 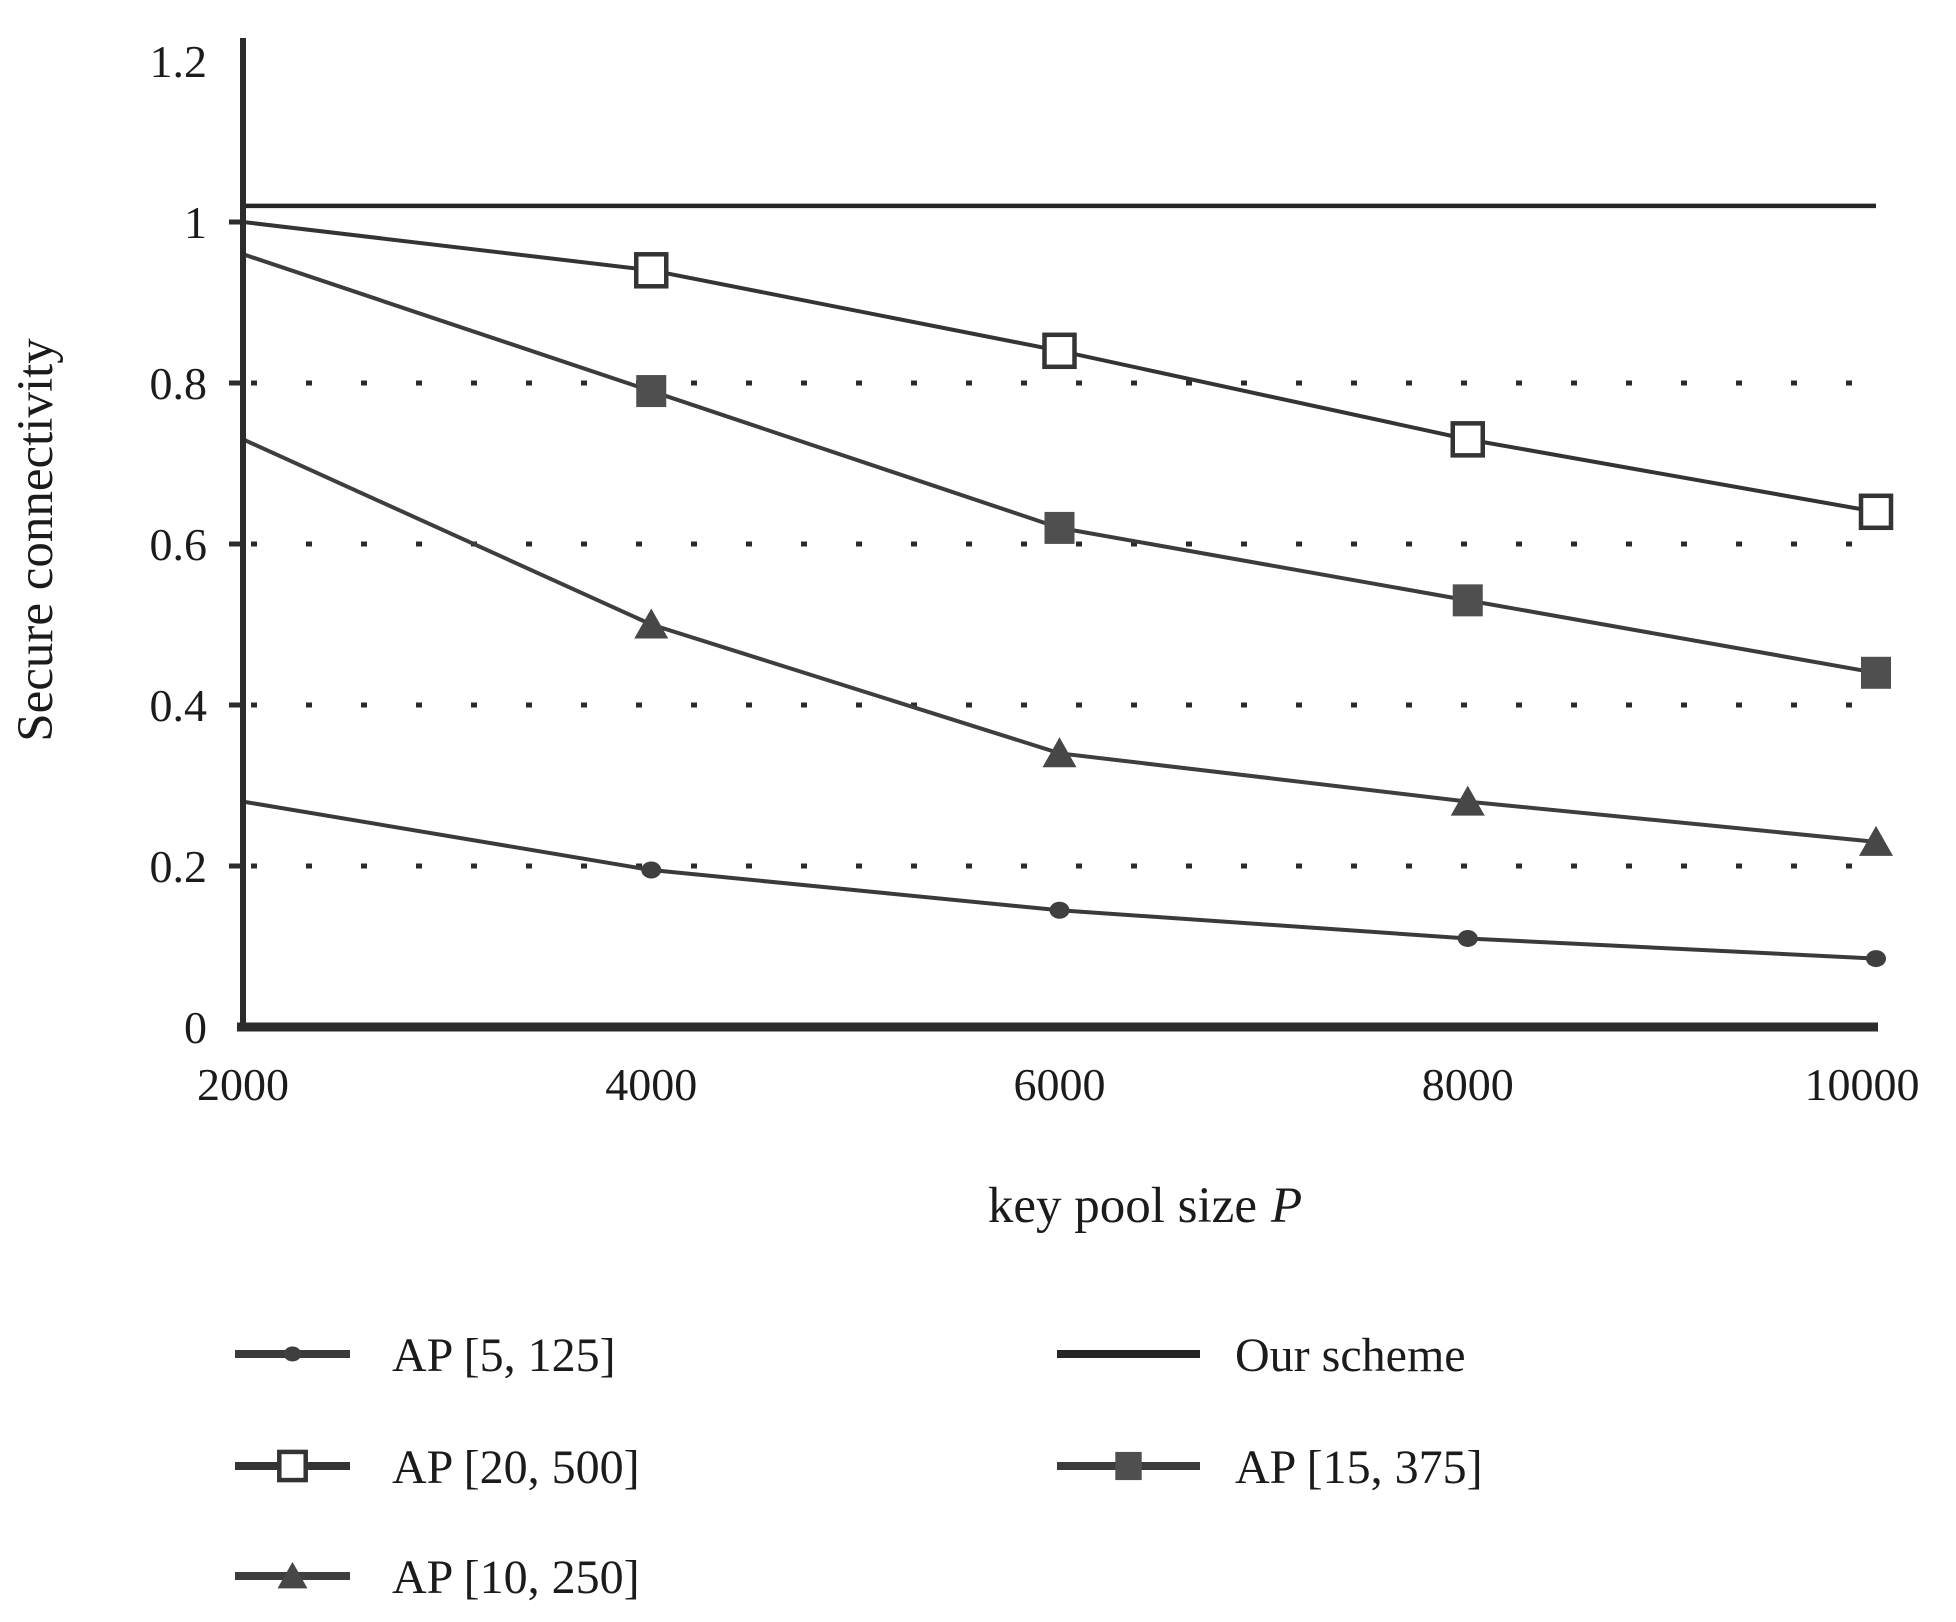 I want to click on x-tick-label-4000: 4000, so click(x=651, y=1084).